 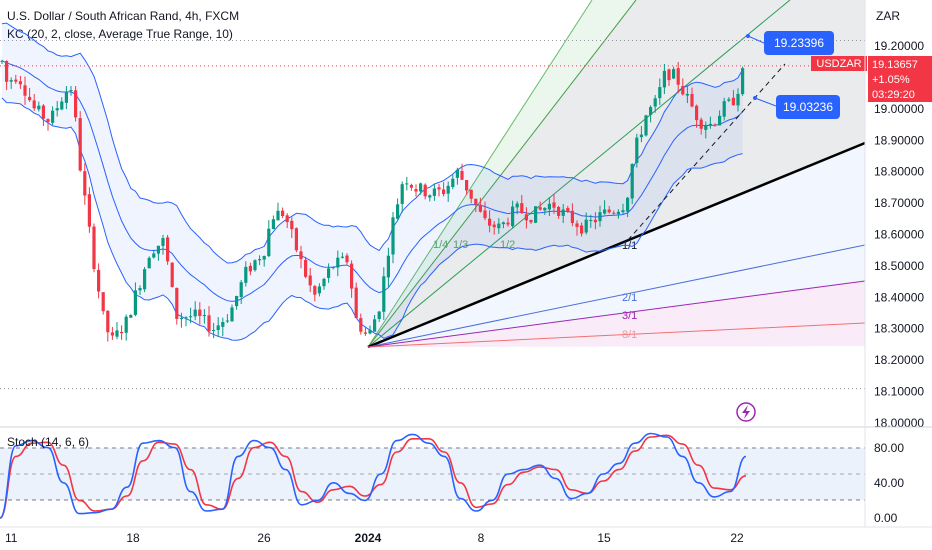 I want to click on fan-label-8-1: 8/1, so click(x=629, y=335).